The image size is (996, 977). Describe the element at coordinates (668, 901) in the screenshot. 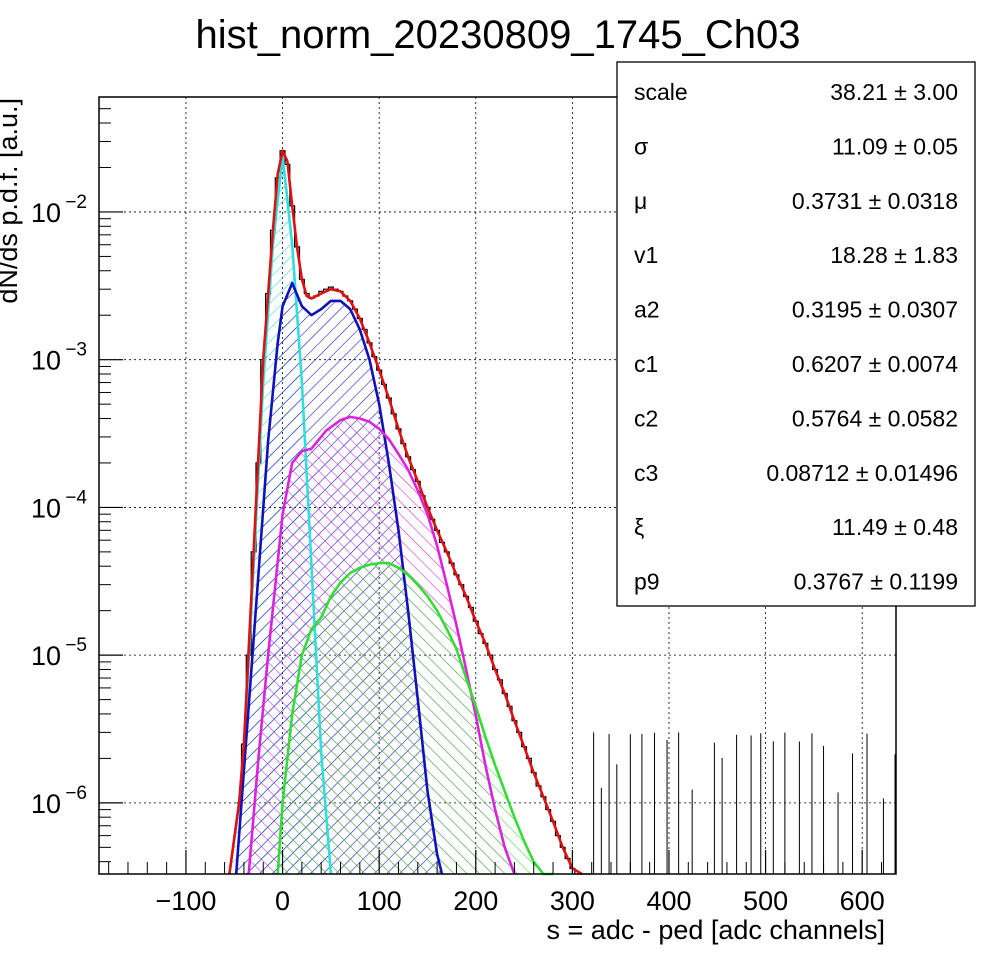

I see `x-tick-label: 400` at that location.